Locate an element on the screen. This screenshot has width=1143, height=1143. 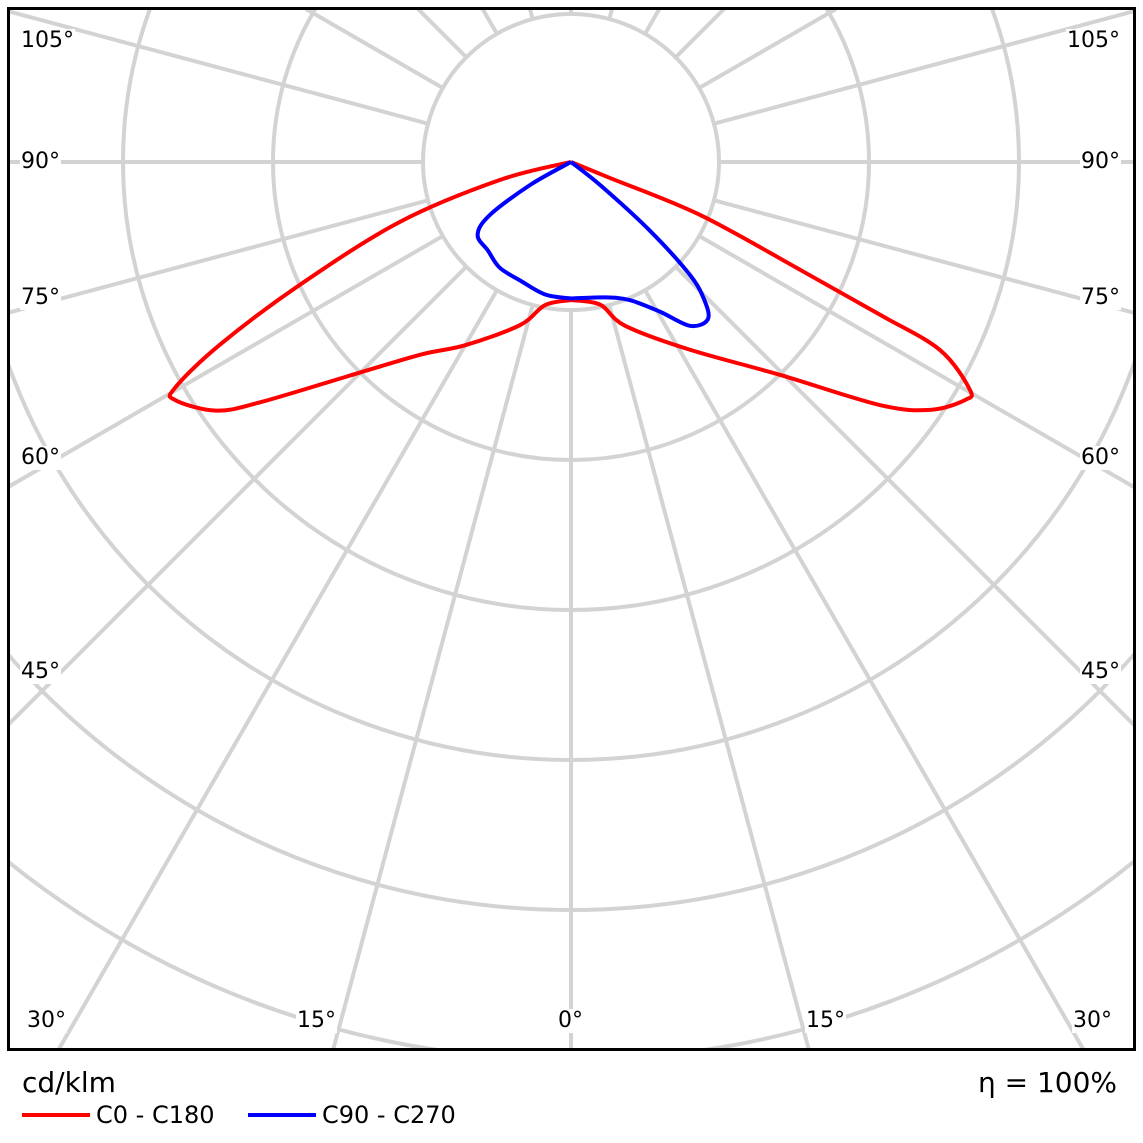
curve-c90-c270-left is located at coordinates (523, 230).